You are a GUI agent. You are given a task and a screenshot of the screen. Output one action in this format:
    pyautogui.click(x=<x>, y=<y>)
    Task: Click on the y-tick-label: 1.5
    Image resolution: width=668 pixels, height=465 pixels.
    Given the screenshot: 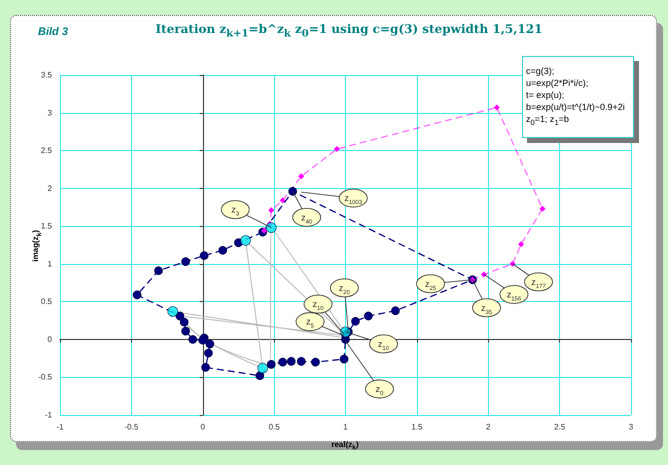 What is the action you would take?
    pyautogui.click(x=46, y=226)
    